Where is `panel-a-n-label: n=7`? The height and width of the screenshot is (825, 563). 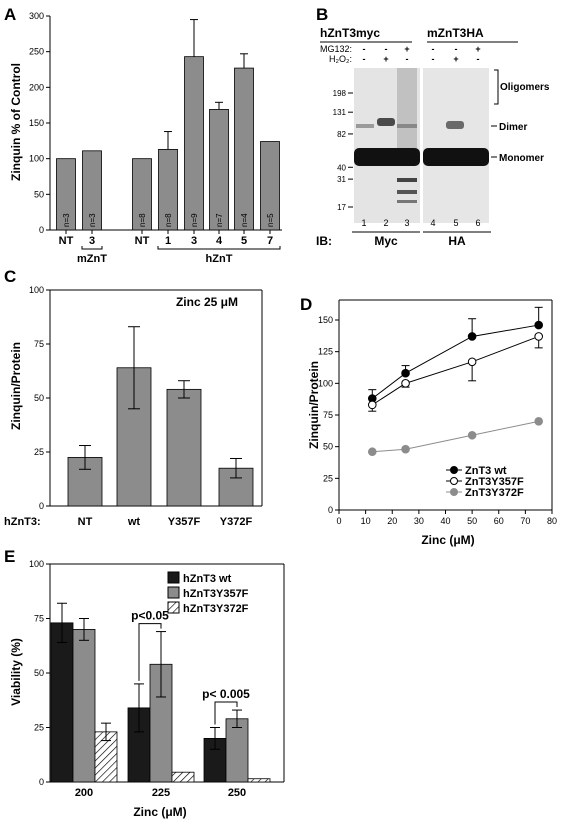
panel-a-n-label: n=7 is located at coordinates (219, 220).